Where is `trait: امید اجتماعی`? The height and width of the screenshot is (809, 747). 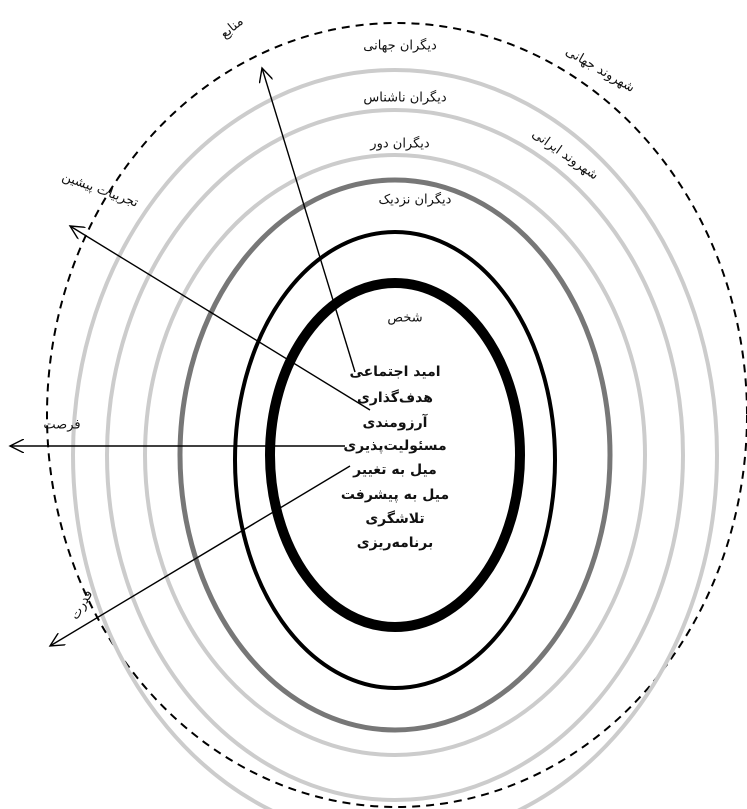
trait: امید اجتماعی is located at coordinates (394, 372).